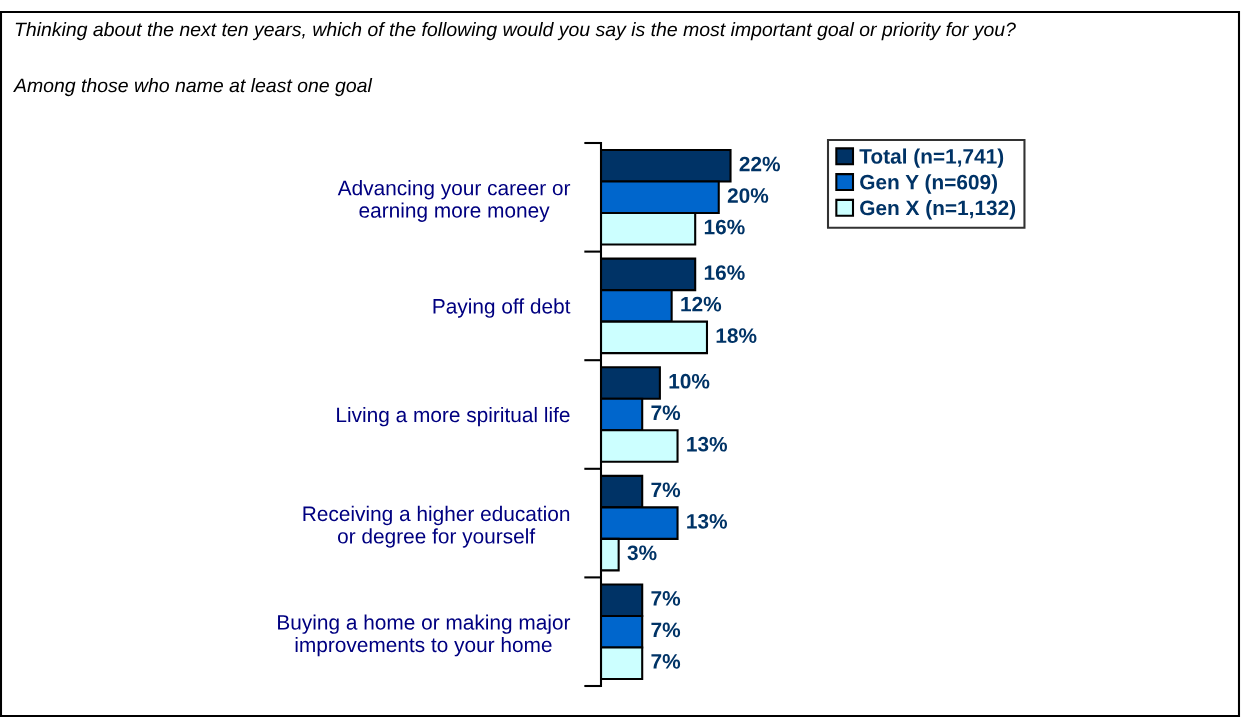  What do you see at coordinates (760, 164) in the screenshot?
I see `data-label: 22%` at bounding box center [760, 164].